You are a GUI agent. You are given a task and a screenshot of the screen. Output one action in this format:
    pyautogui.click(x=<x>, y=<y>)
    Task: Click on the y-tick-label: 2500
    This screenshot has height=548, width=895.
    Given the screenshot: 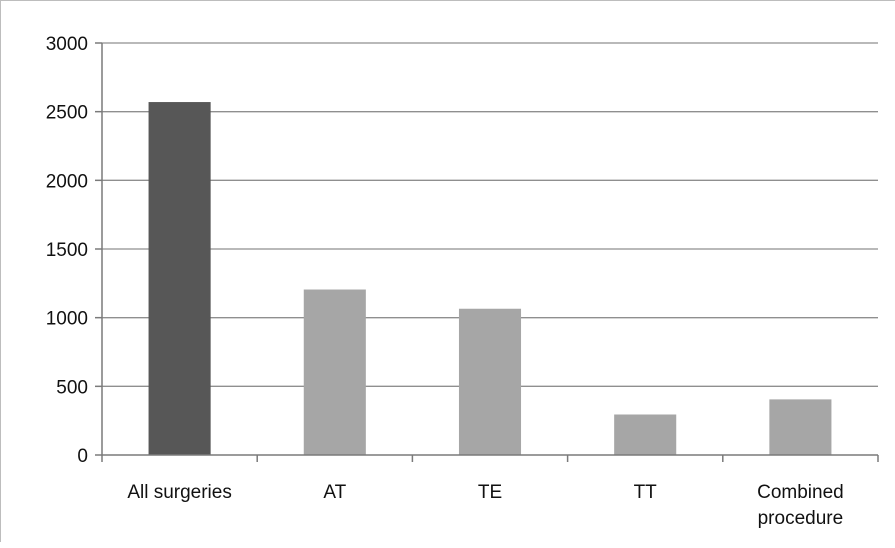 What is the action you would take?
    pyautogui.click(x=67, y=113)
    